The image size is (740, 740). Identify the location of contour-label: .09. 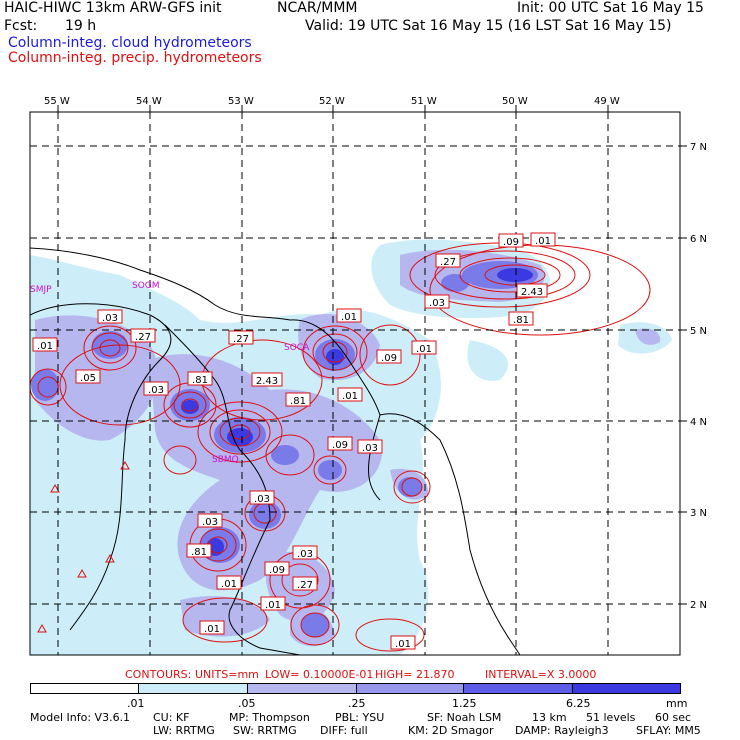
(277, 570).